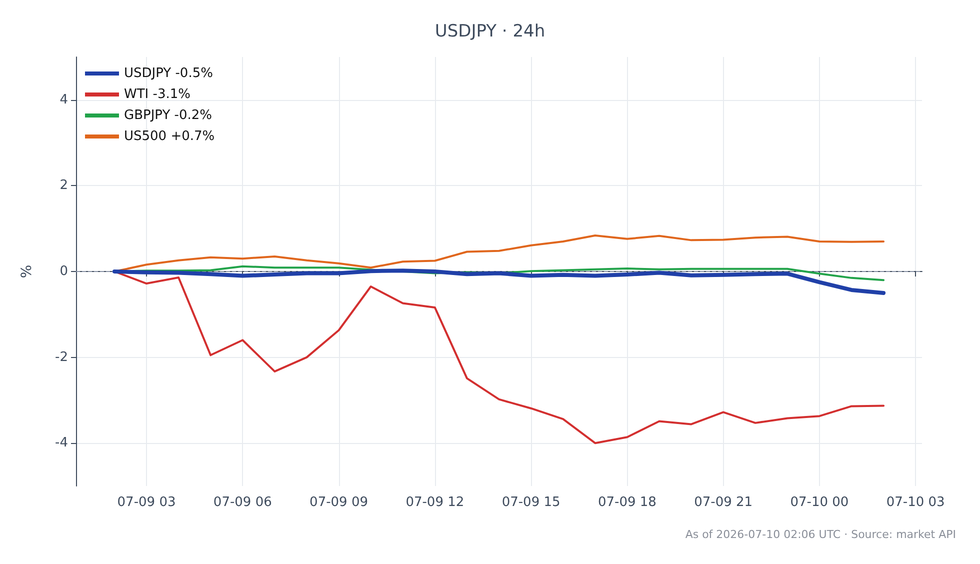 Image resolution: width=980 pixels, height=564 pixels. What do you see at coordinates (64, 100) in the screenshot?
I see `y-tick-label: 4` at bounding box center [64, 100].